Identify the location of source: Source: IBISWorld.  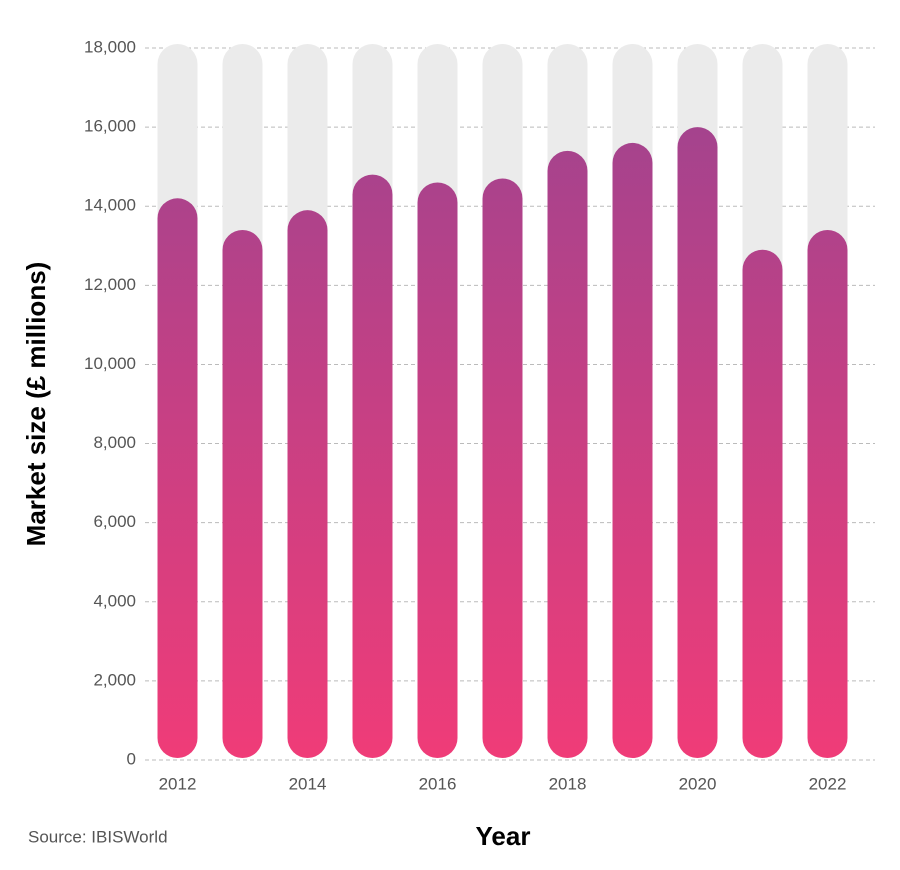
(98, 836).